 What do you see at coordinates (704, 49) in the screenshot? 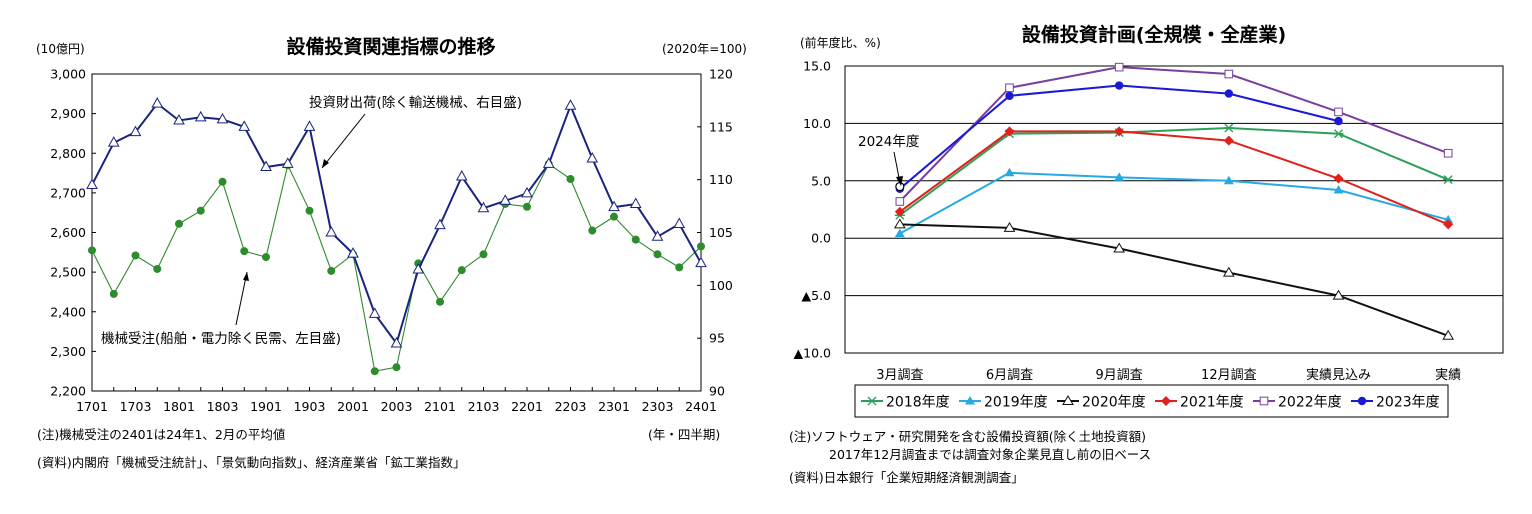
I see `chart1-right-unit: (2020年=100)` at bounding box center [704, 49].